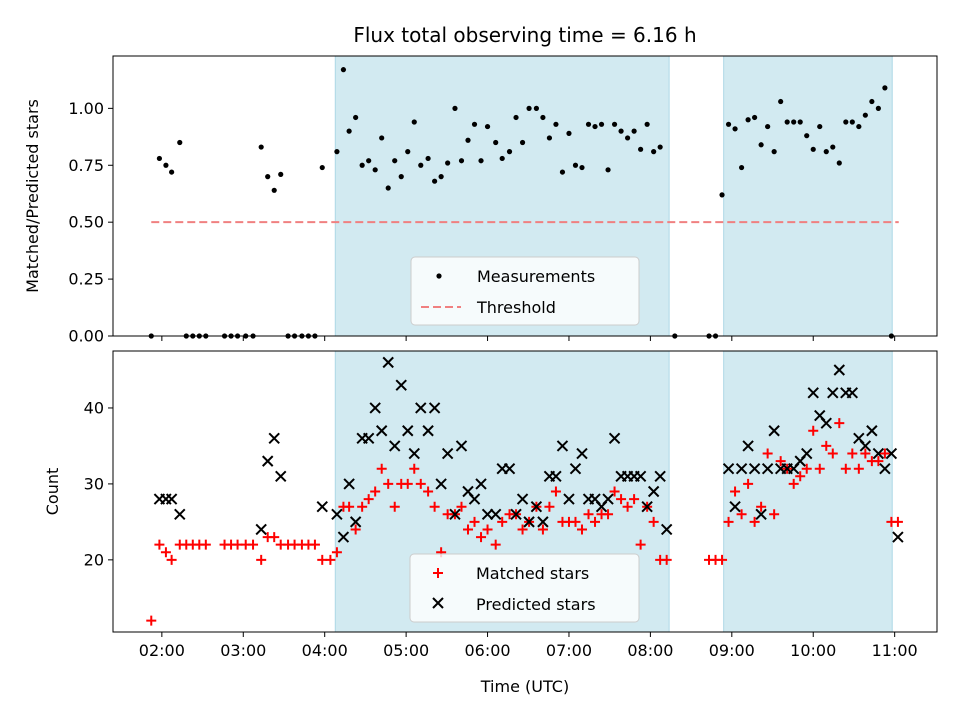  Describe the element at coordinates (813, 650) in the screenshot. I see `x-tick-label: 10:00` at that location.